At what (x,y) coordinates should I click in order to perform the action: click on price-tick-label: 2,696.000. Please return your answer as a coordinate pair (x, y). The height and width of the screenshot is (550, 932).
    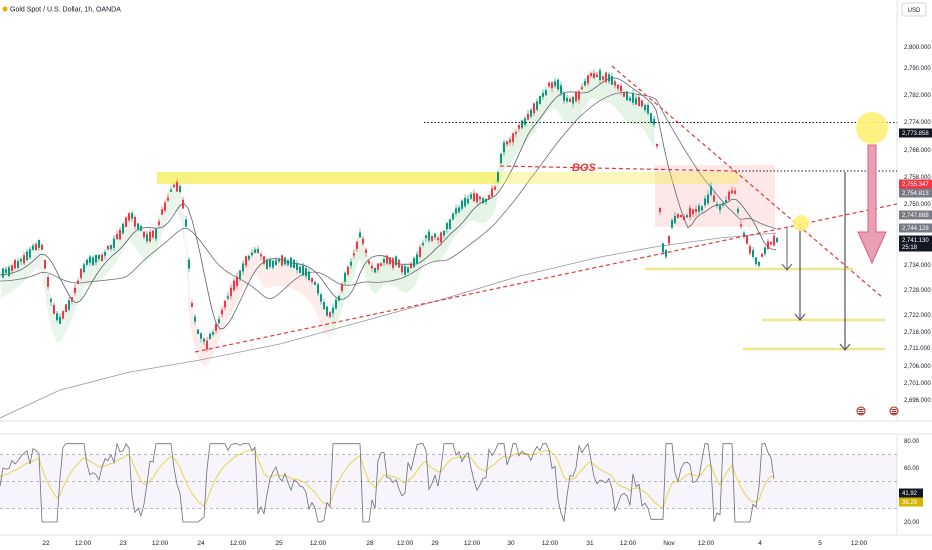
    Looking at the image, I should click on (917, 401).